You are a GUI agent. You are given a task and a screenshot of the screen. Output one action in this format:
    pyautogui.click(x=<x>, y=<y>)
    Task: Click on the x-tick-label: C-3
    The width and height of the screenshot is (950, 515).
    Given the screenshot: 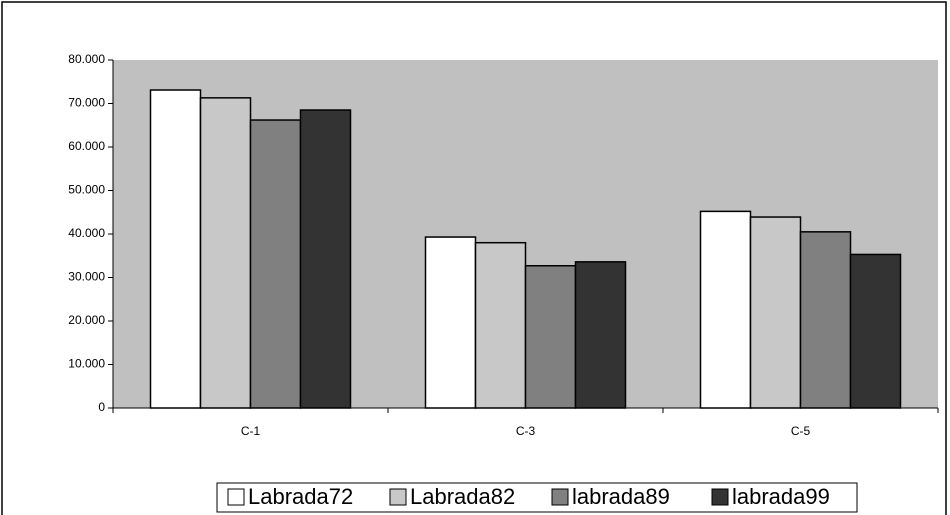 What is the action you would take?
    pyautogui.click(x=526, y=431)
    